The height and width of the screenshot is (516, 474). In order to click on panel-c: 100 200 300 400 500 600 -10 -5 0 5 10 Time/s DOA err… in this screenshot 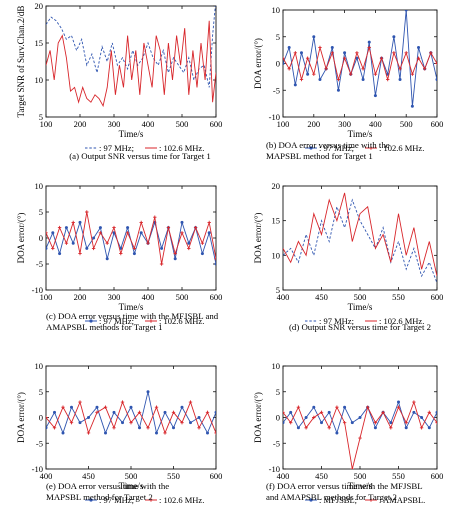, I will do `click(119, 256)`.